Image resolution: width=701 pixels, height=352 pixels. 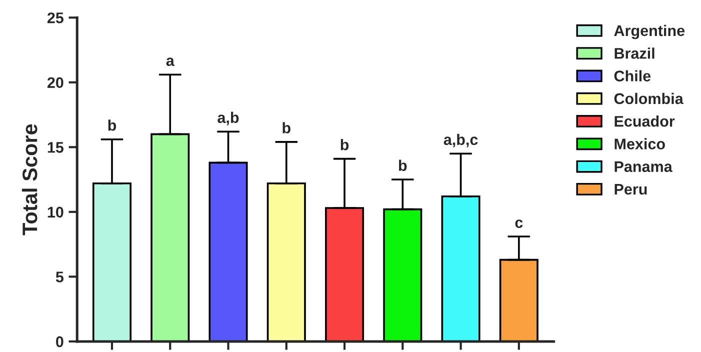 What do you see at coordinates (632, 76) in the screenshot?
I see `legend-label: Chile` at bounding box center [632, 76].